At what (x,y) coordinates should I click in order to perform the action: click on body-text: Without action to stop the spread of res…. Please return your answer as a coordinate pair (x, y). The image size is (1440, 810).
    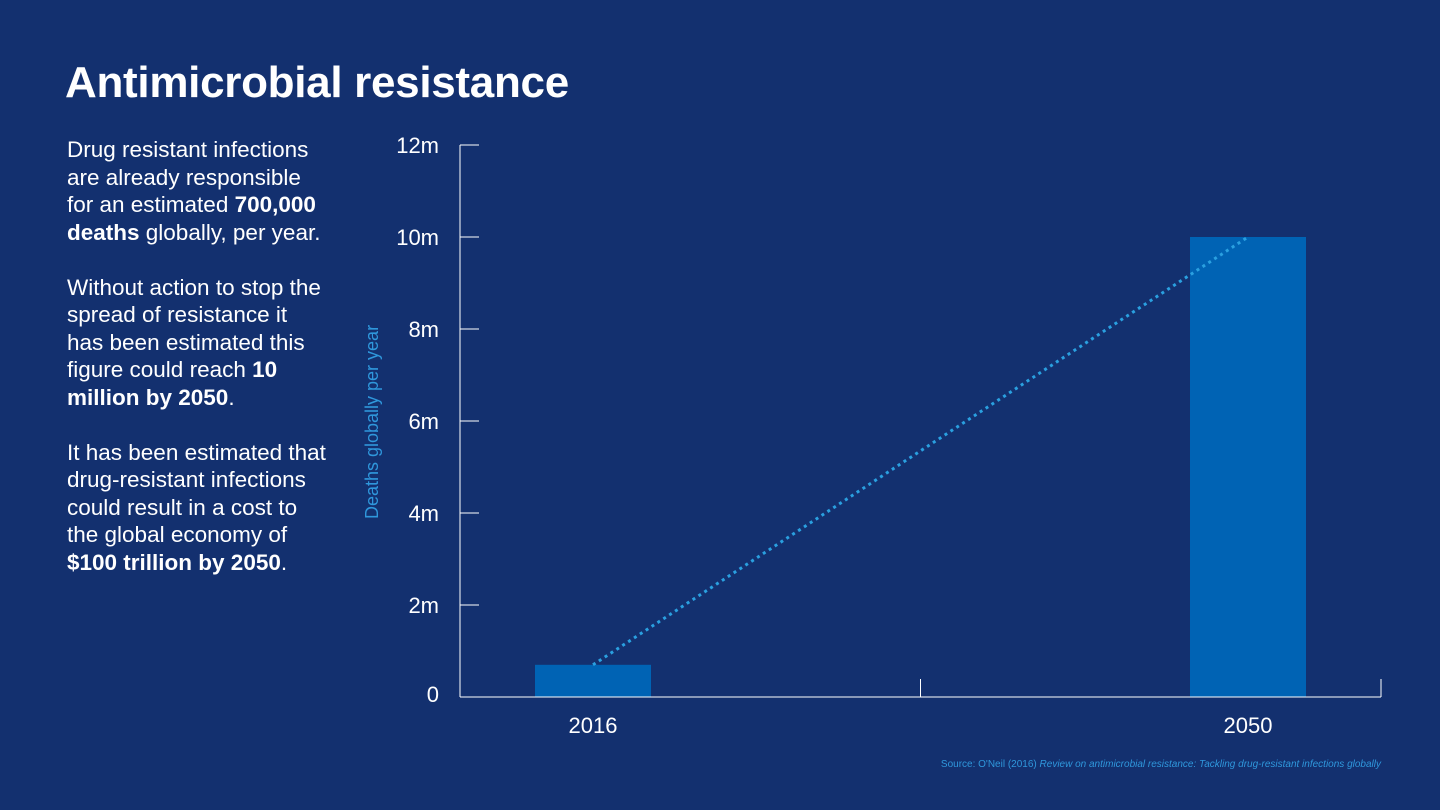
    Looking at the image, I should click on (194, 328).